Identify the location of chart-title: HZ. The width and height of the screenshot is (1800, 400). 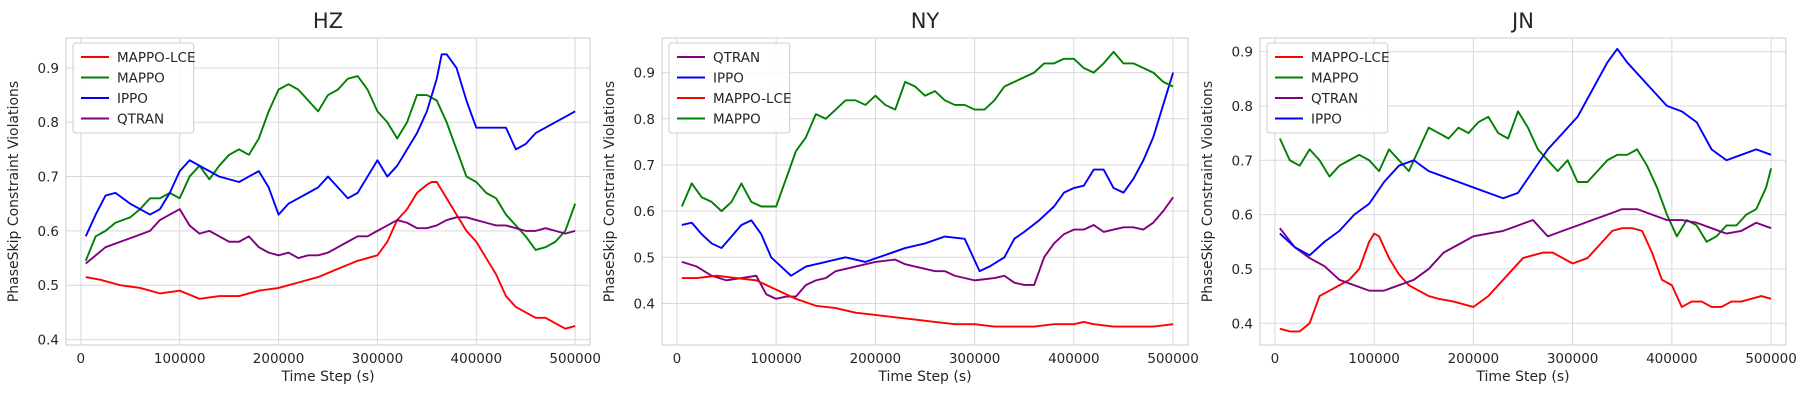
(328, 21).